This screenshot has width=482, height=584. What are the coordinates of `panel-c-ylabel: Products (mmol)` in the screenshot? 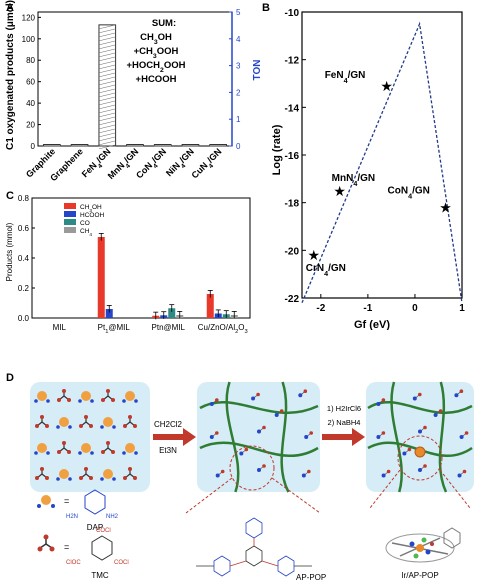 It's located at (9, 251).